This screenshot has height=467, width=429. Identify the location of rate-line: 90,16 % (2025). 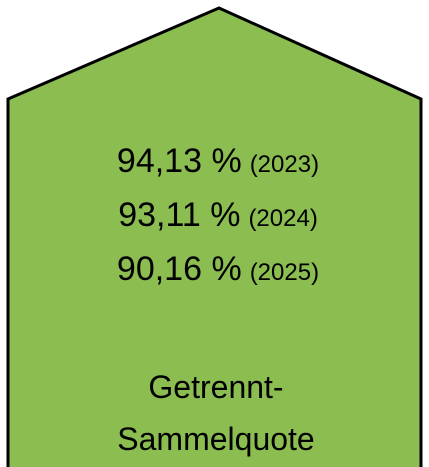
(218, 269).